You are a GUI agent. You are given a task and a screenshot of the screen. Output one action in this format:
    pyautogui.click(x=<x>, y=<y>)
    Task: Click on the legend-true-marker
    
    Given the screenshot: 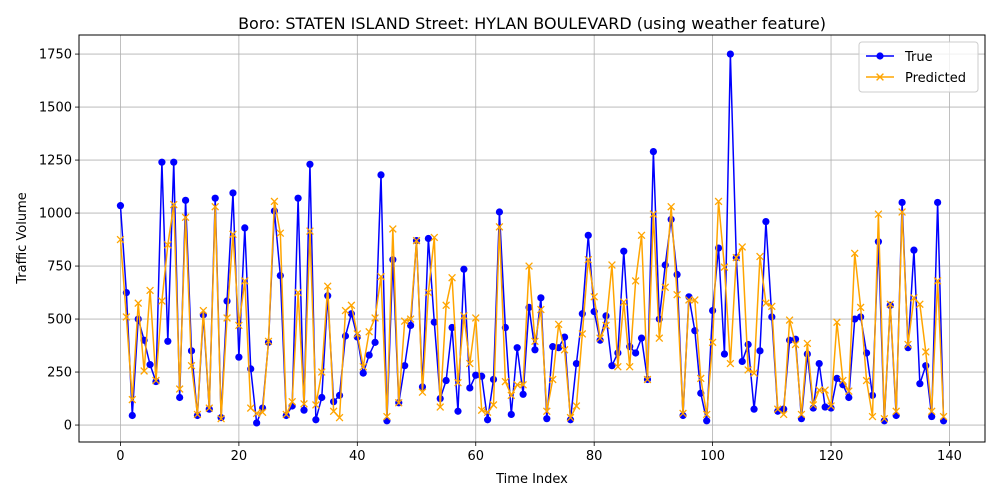 What is the action you would take?
    pyautogui.click(x=880, y=56)
    